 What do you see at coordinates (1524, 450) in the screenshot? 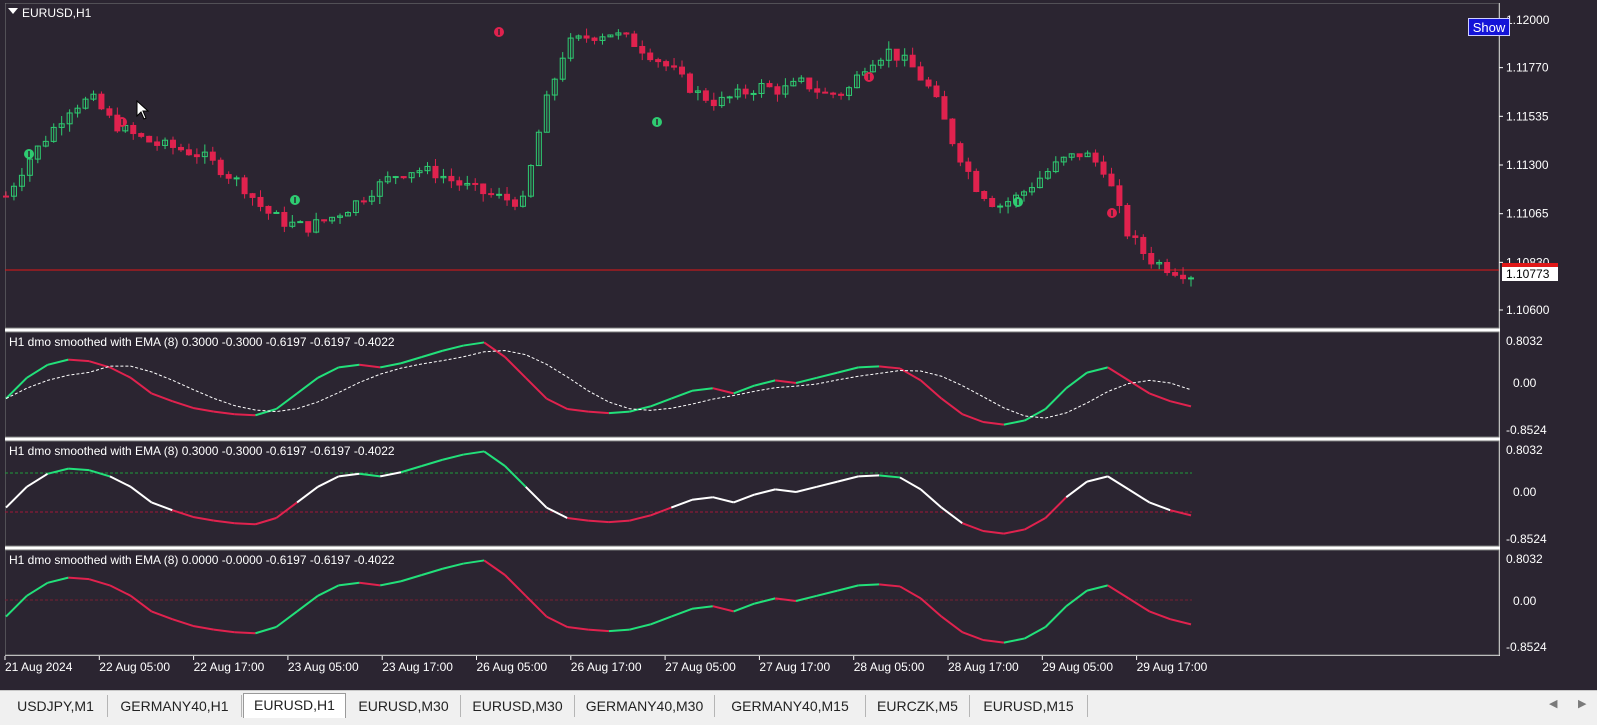
I see `indicator-2-axis-top: 0.8032` at bounding box center [1524, 450].